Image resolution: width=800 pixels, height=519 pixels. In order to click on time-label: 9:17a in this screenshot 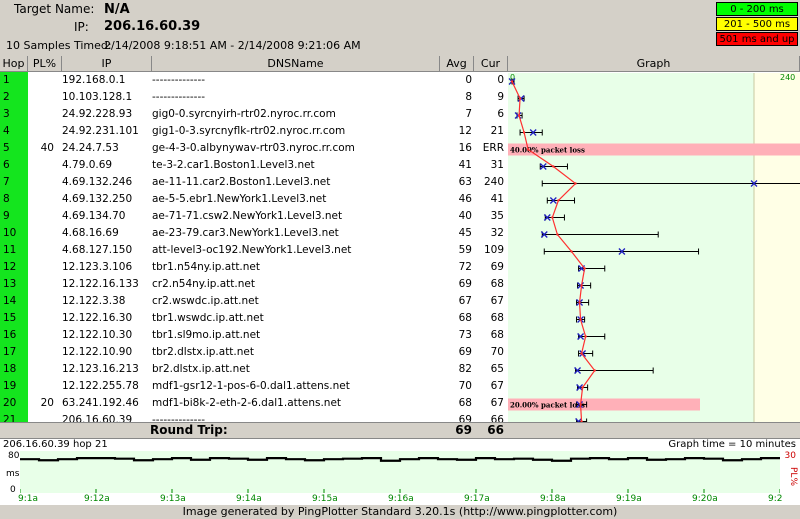, I will do `click(477, 499)`.